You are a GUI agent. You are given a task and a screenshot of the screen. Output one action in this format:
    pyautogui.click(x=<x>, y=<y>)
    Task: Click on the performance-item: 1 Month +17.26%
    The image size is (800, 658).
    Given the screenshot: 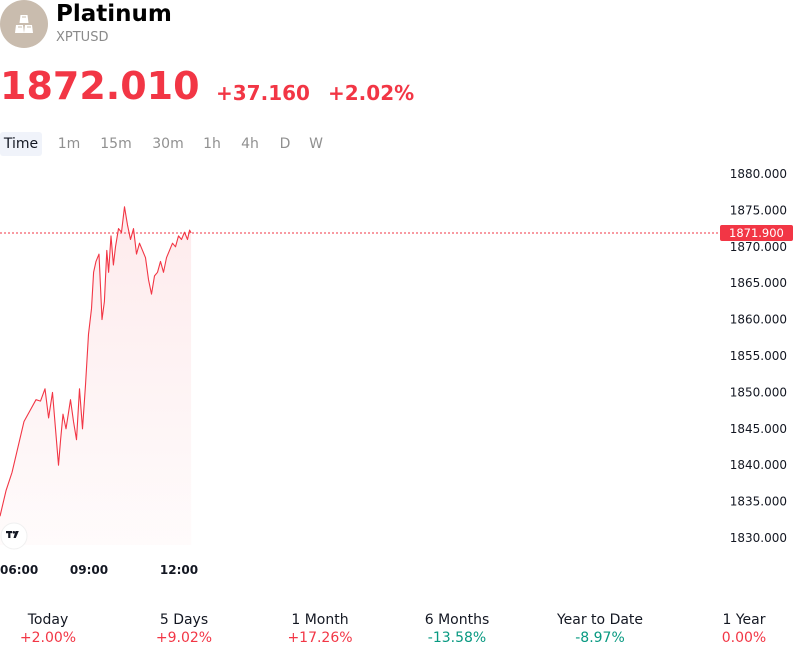 What is the action you would take?
    pyautogui.click(x=320, y=627)
    